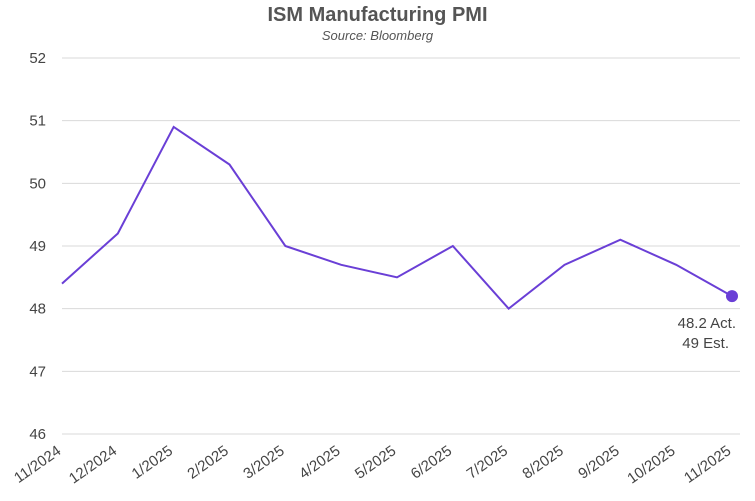 This screenshot has height=501, width=755. What do you see at coordinates (431, 462) in the screenshot?
I see `x-tick-label: 6/2025` at bounding box center [431, 462].